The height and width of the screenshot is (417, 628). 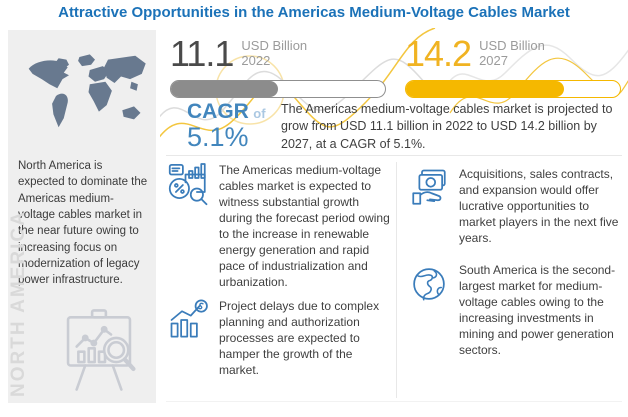 I want to click on progress-fill-2027, so click(x=485, y=89).